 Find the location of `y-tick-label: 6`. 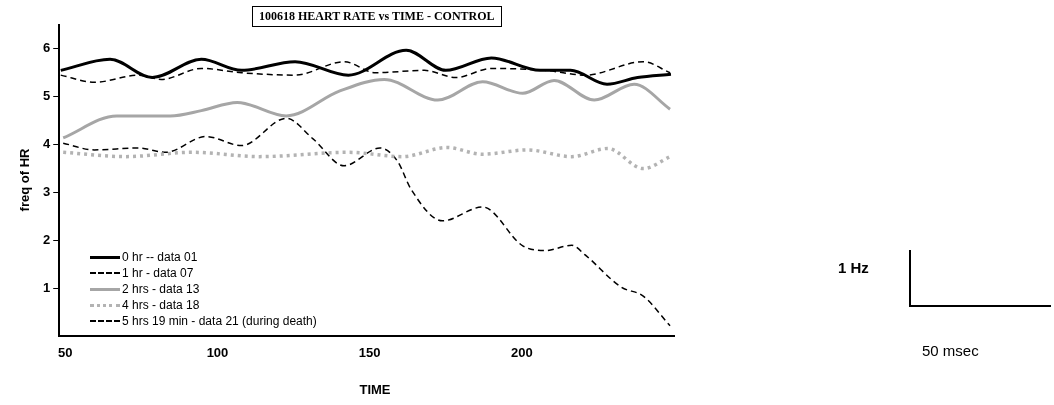

y-tick-label: 6 is located at coordinates (47, 48).